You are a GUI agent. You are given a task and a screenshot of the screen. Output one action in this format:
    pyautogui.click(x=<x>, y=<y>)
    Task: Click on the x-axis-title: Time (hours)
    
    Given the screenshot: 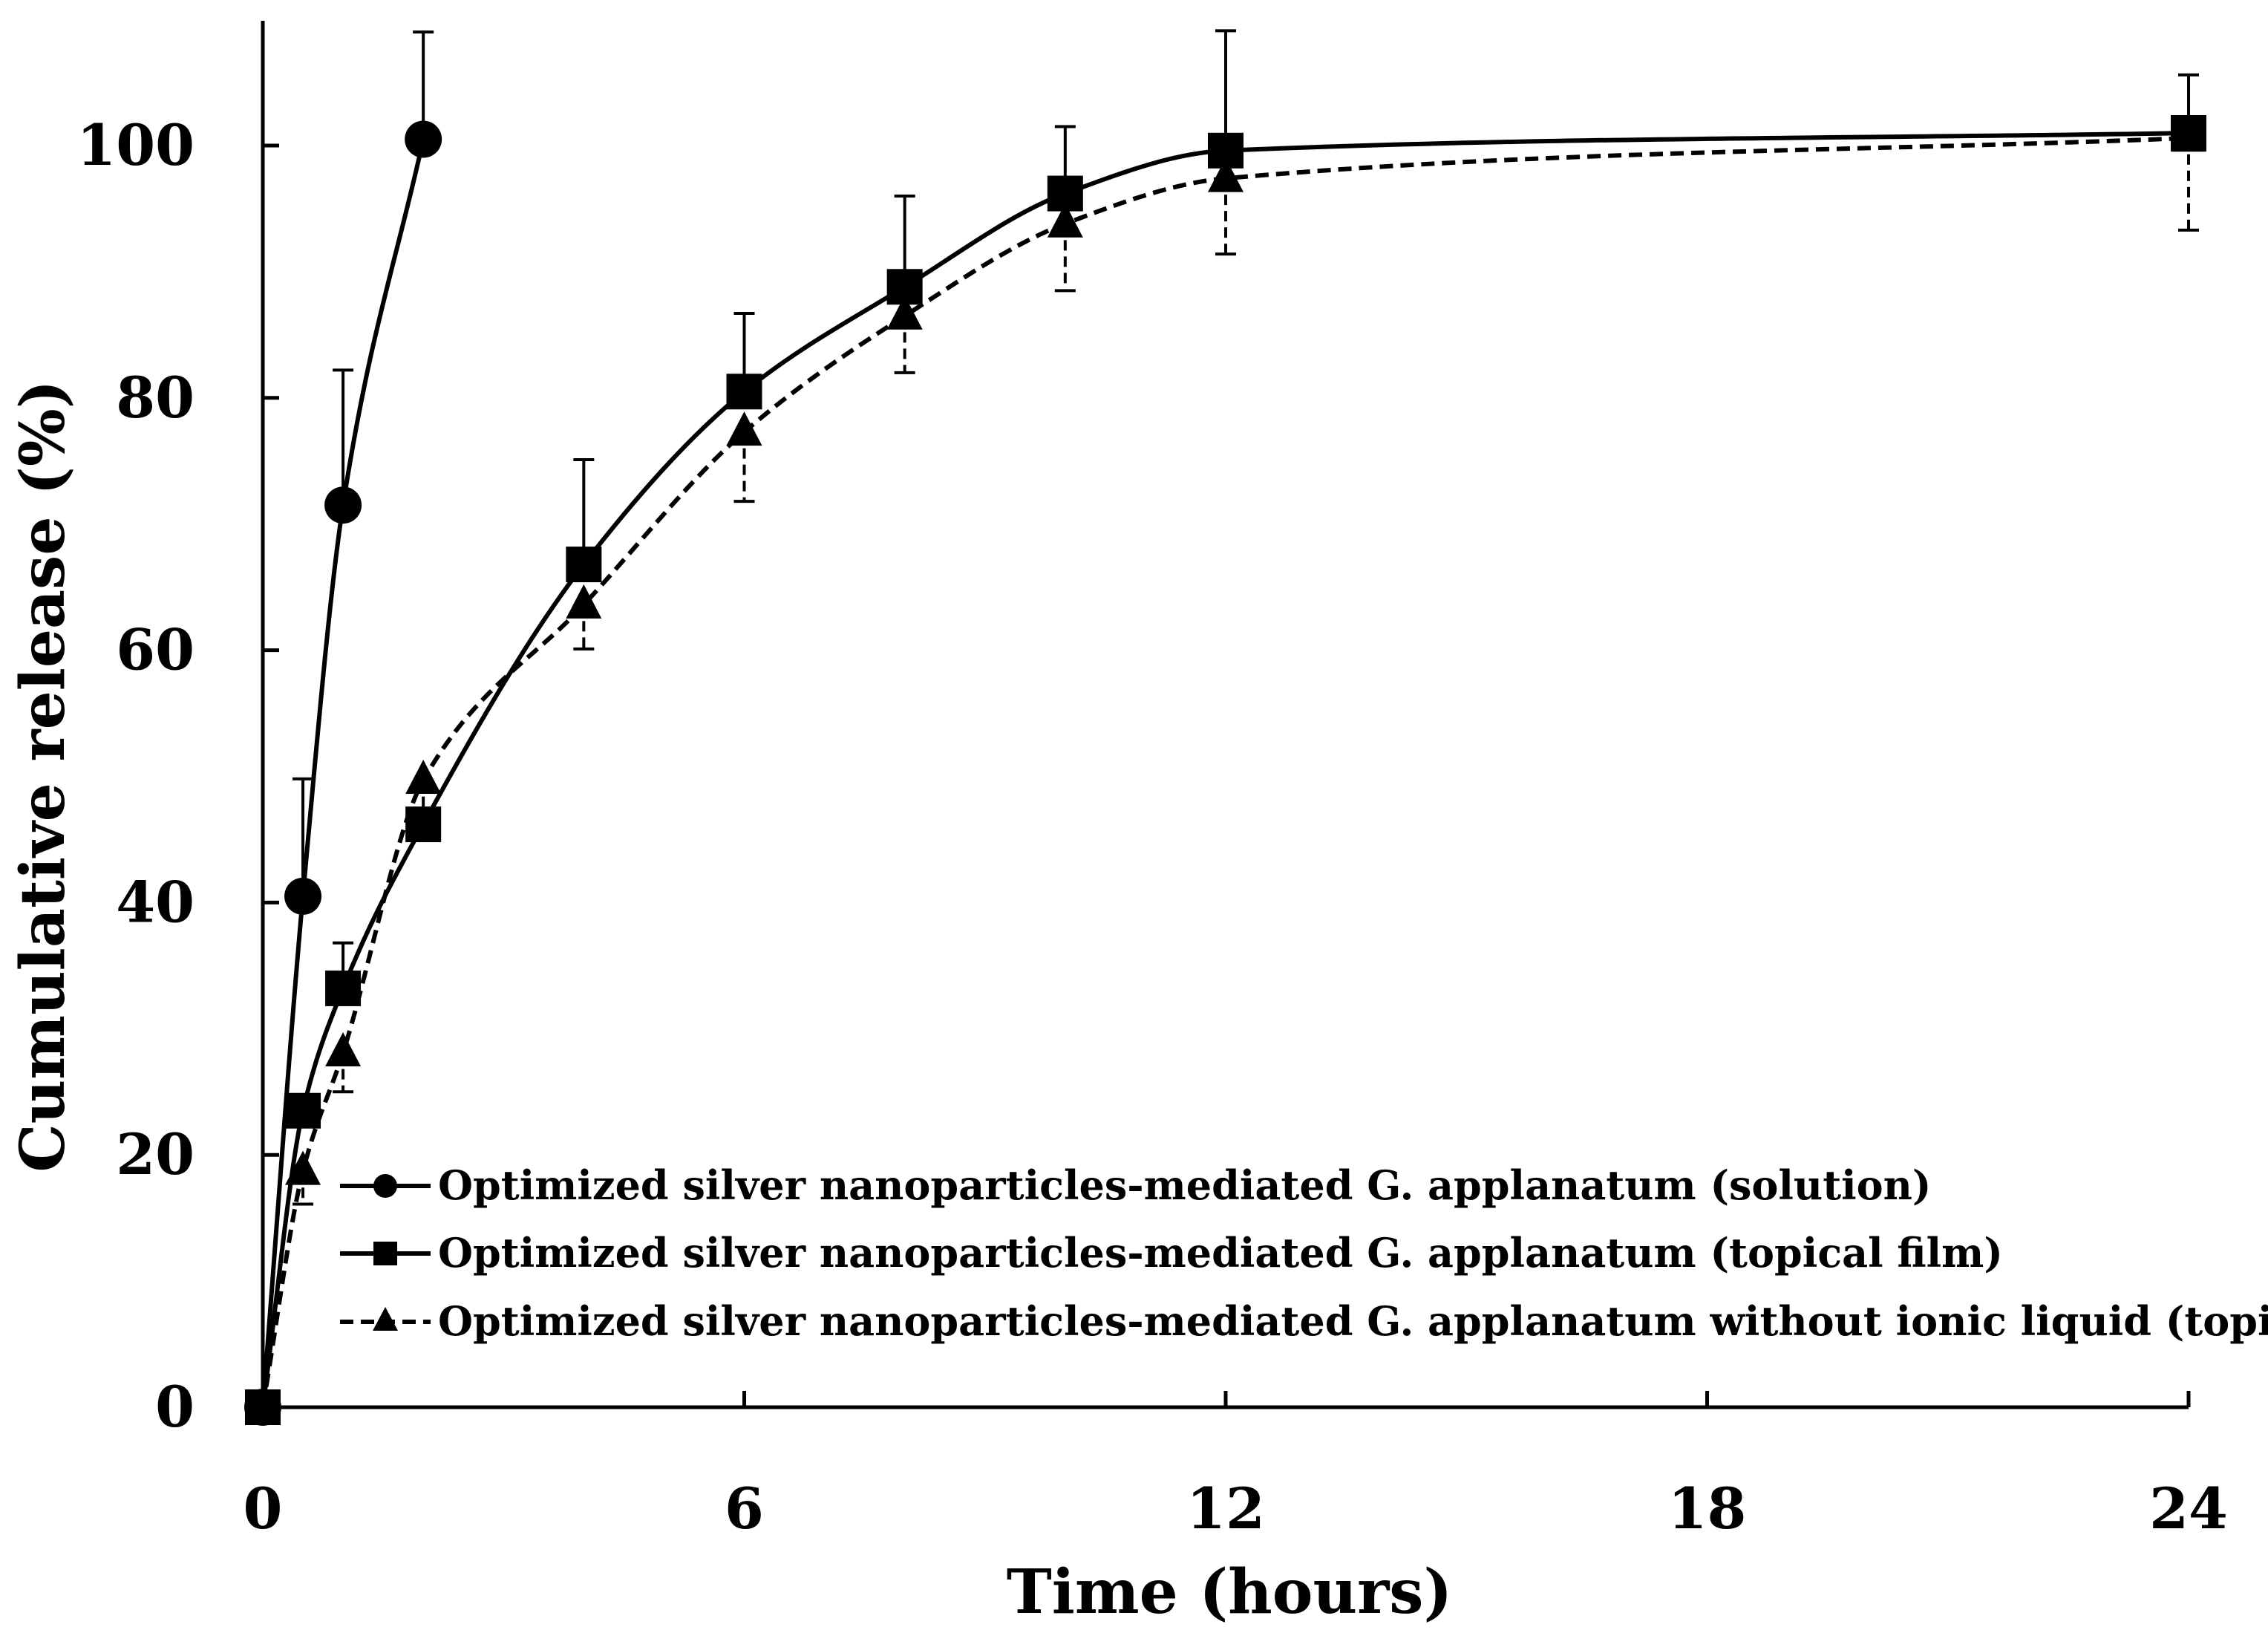 What is the action you would take?
    pyautogui.click(x=1230, y=1591)
    